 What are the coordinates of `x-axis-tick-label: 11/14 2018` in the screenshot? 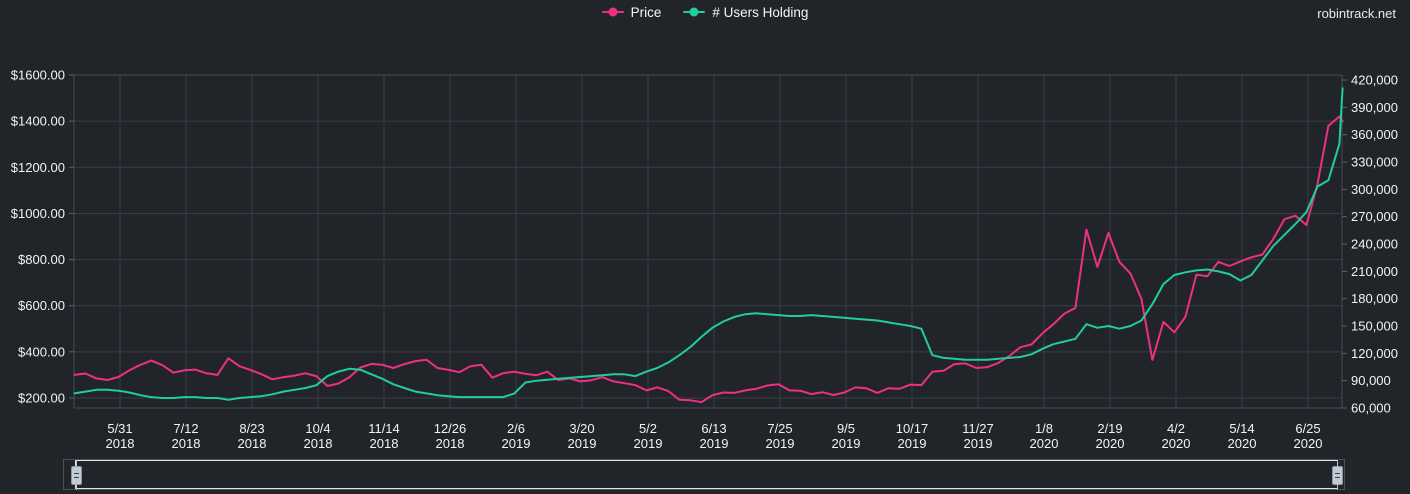 It's located at (384, 436).